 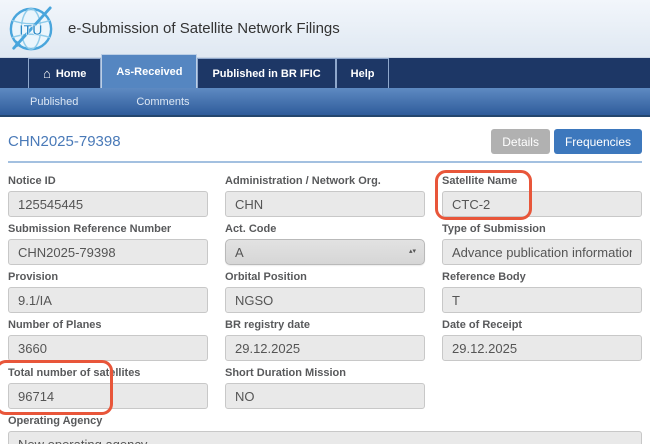 I want to click on notice-id-input, so click(x=108, y=204).